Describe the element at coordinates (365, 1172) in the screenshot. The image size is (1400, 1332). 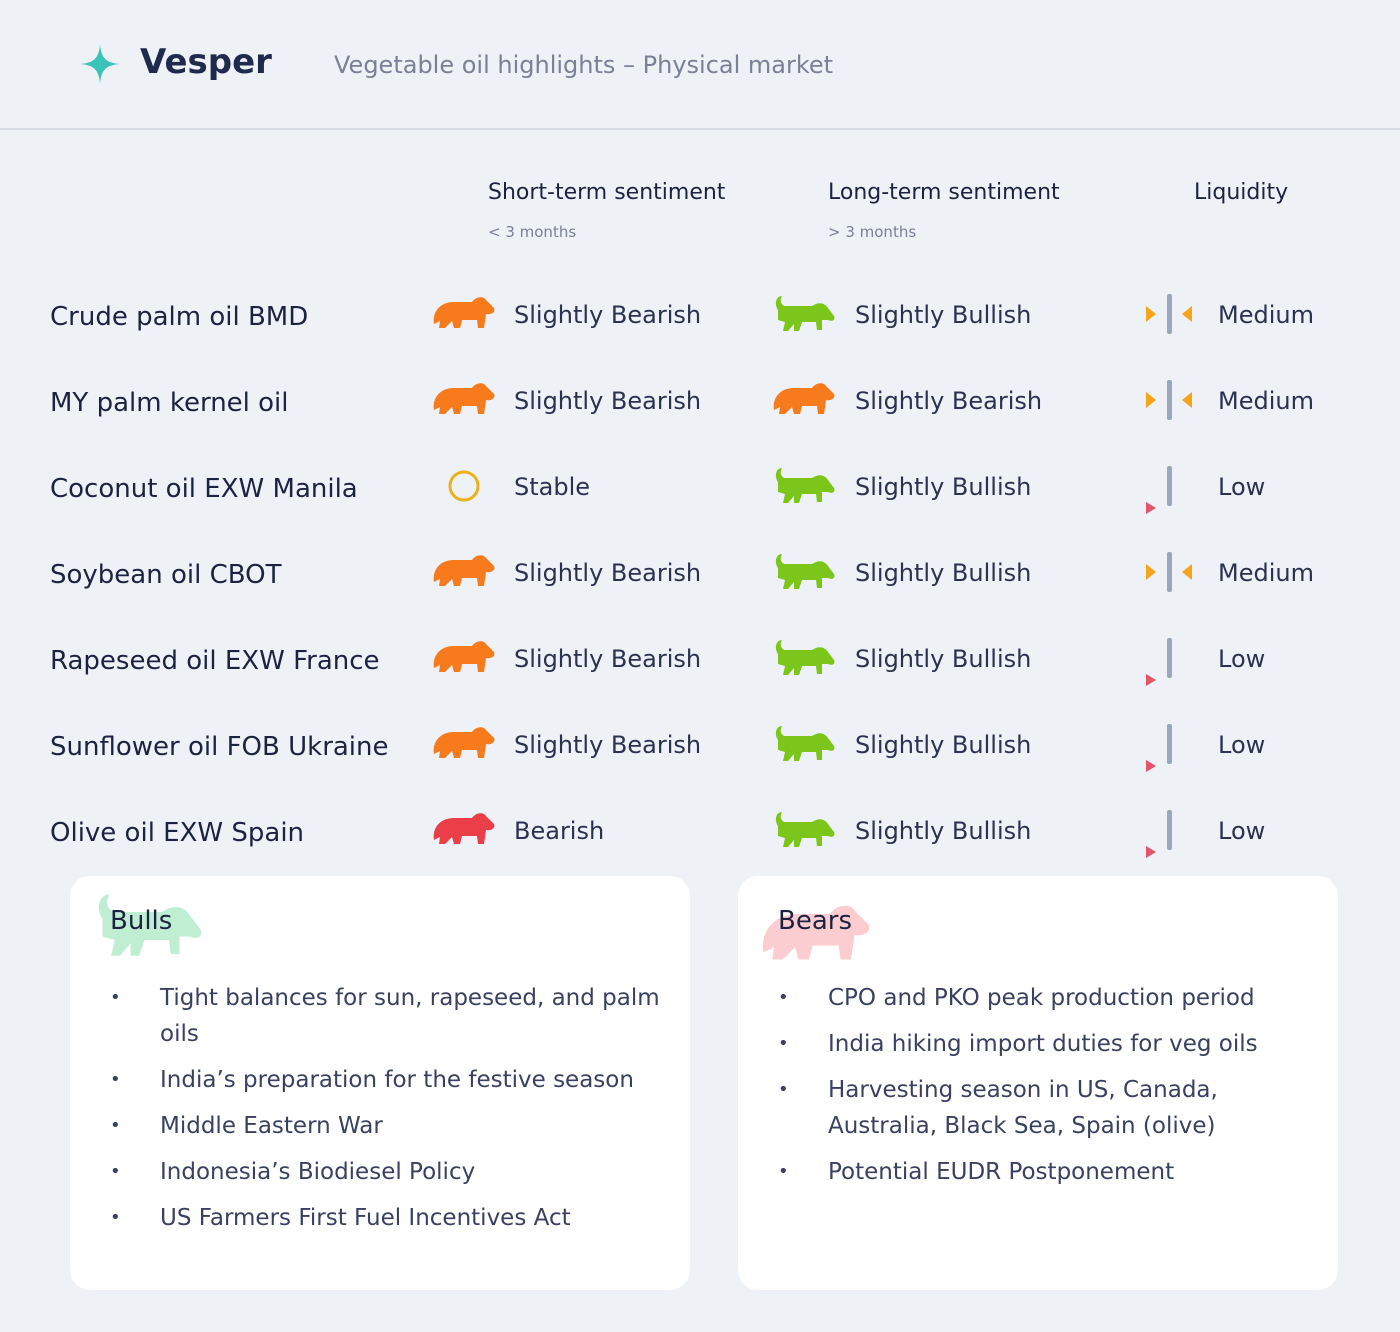
I see `list-item: Indonesia’s Biodiesel Policy` at that location.